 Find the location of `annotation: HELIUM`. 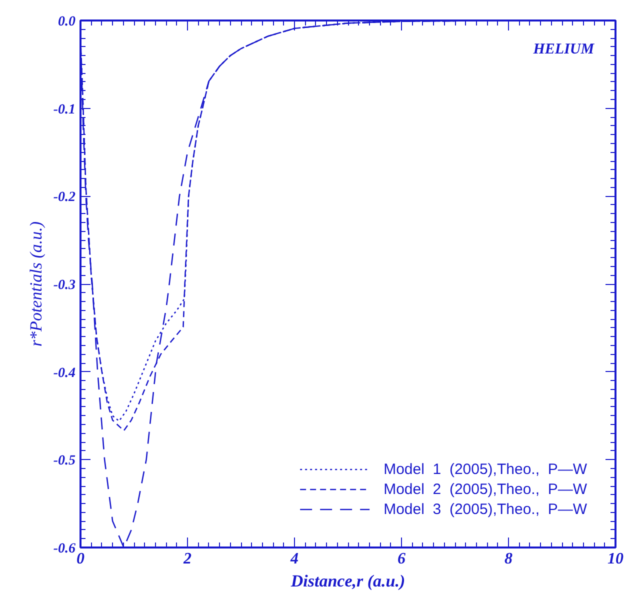

annotation: HELIUM is located at coordinates (563, 50).